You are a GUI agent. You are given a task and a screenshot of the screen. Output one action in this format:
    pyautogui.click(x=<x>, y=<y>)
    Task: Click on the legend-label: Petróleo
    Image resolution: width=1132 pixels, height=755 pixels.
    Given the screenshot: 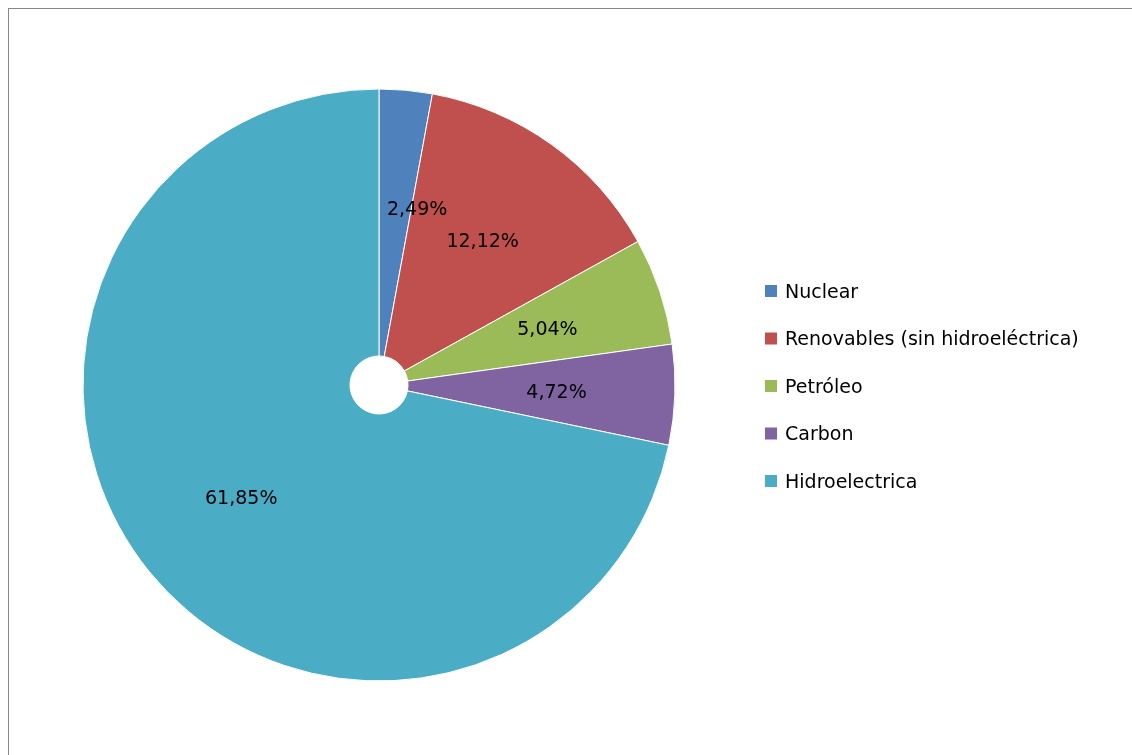 What is the action you would take?
    pyautogui.click(x=824, y=385)
    